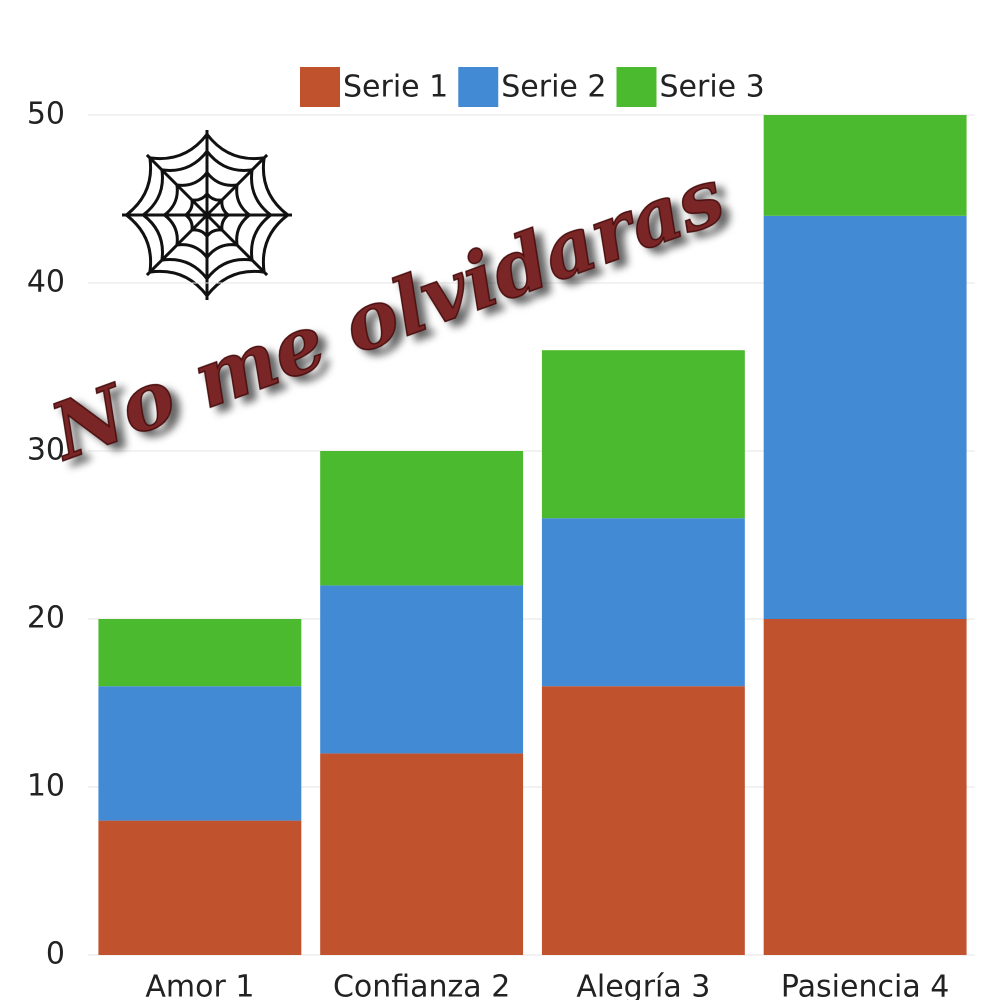 The height and width of the screenshot is (1000, 1000). What do you see at coordinates (421, 985) in the screenshot?
I see `x-tick-label: Confianza 2` at bounding box center [421, 985].